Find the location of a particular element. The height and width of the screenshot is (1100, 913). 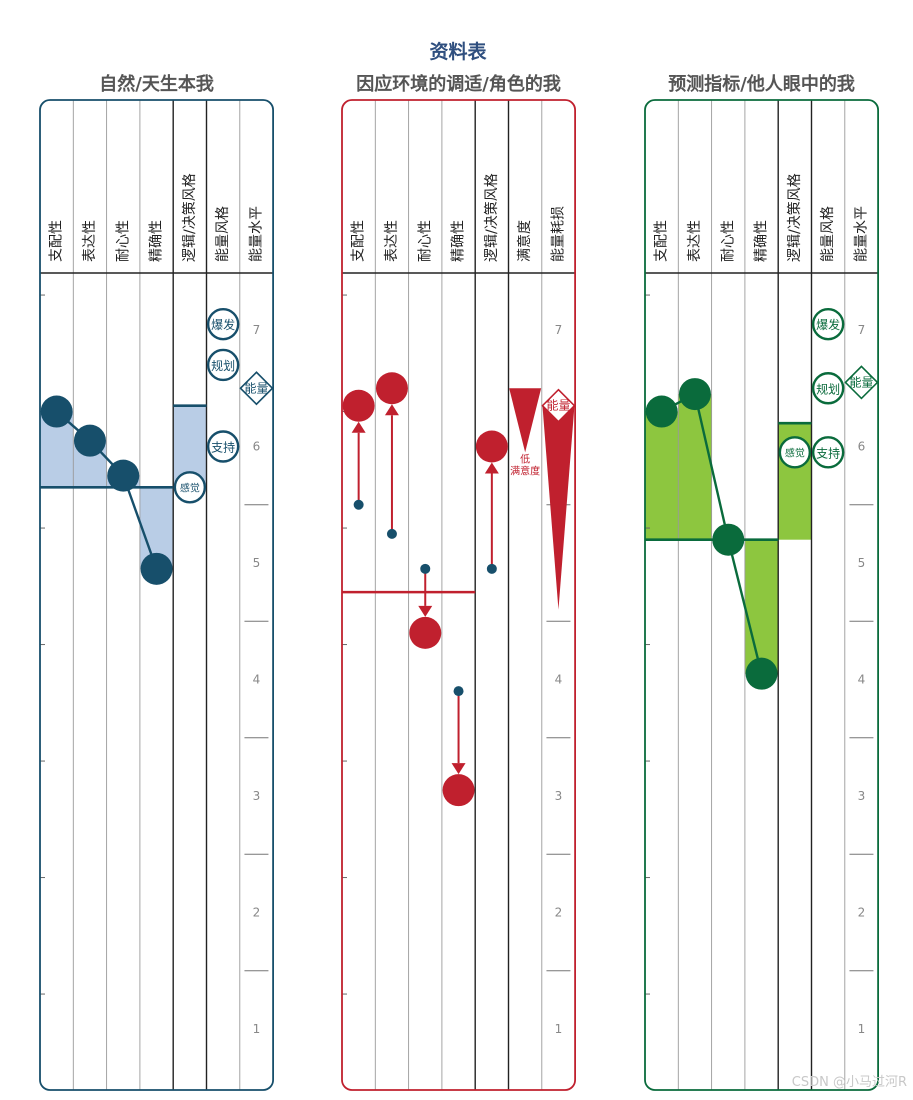

panel-title: 自然/天生本我 is located at coordinates (156, 84).